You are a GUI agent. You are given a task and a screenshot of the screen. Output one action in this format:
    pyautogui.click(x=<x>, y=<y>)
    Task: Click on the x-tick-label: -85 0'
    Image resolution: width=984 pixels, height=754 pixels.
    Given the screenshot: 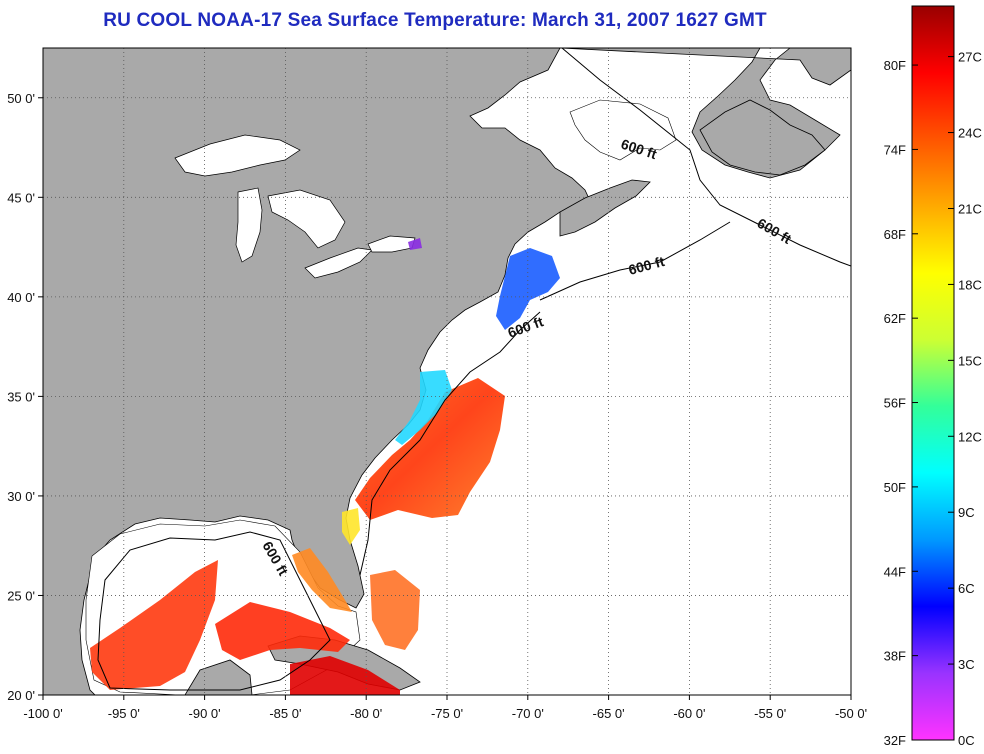 What is the action you would take?
    pyautogui.click(x=285, y=713)
    